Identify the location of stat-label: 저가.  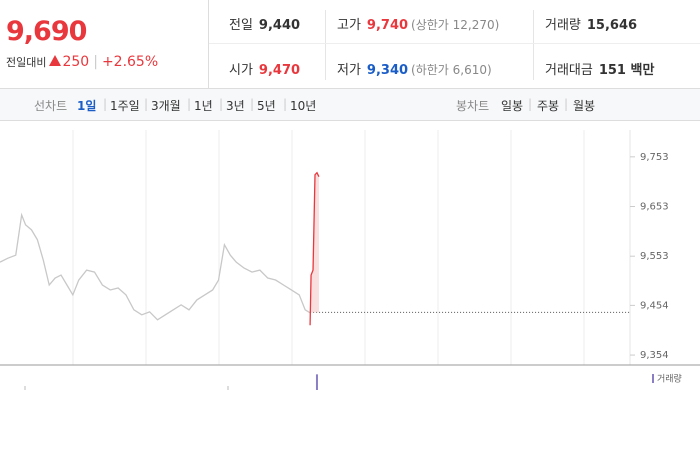
(349, 70).